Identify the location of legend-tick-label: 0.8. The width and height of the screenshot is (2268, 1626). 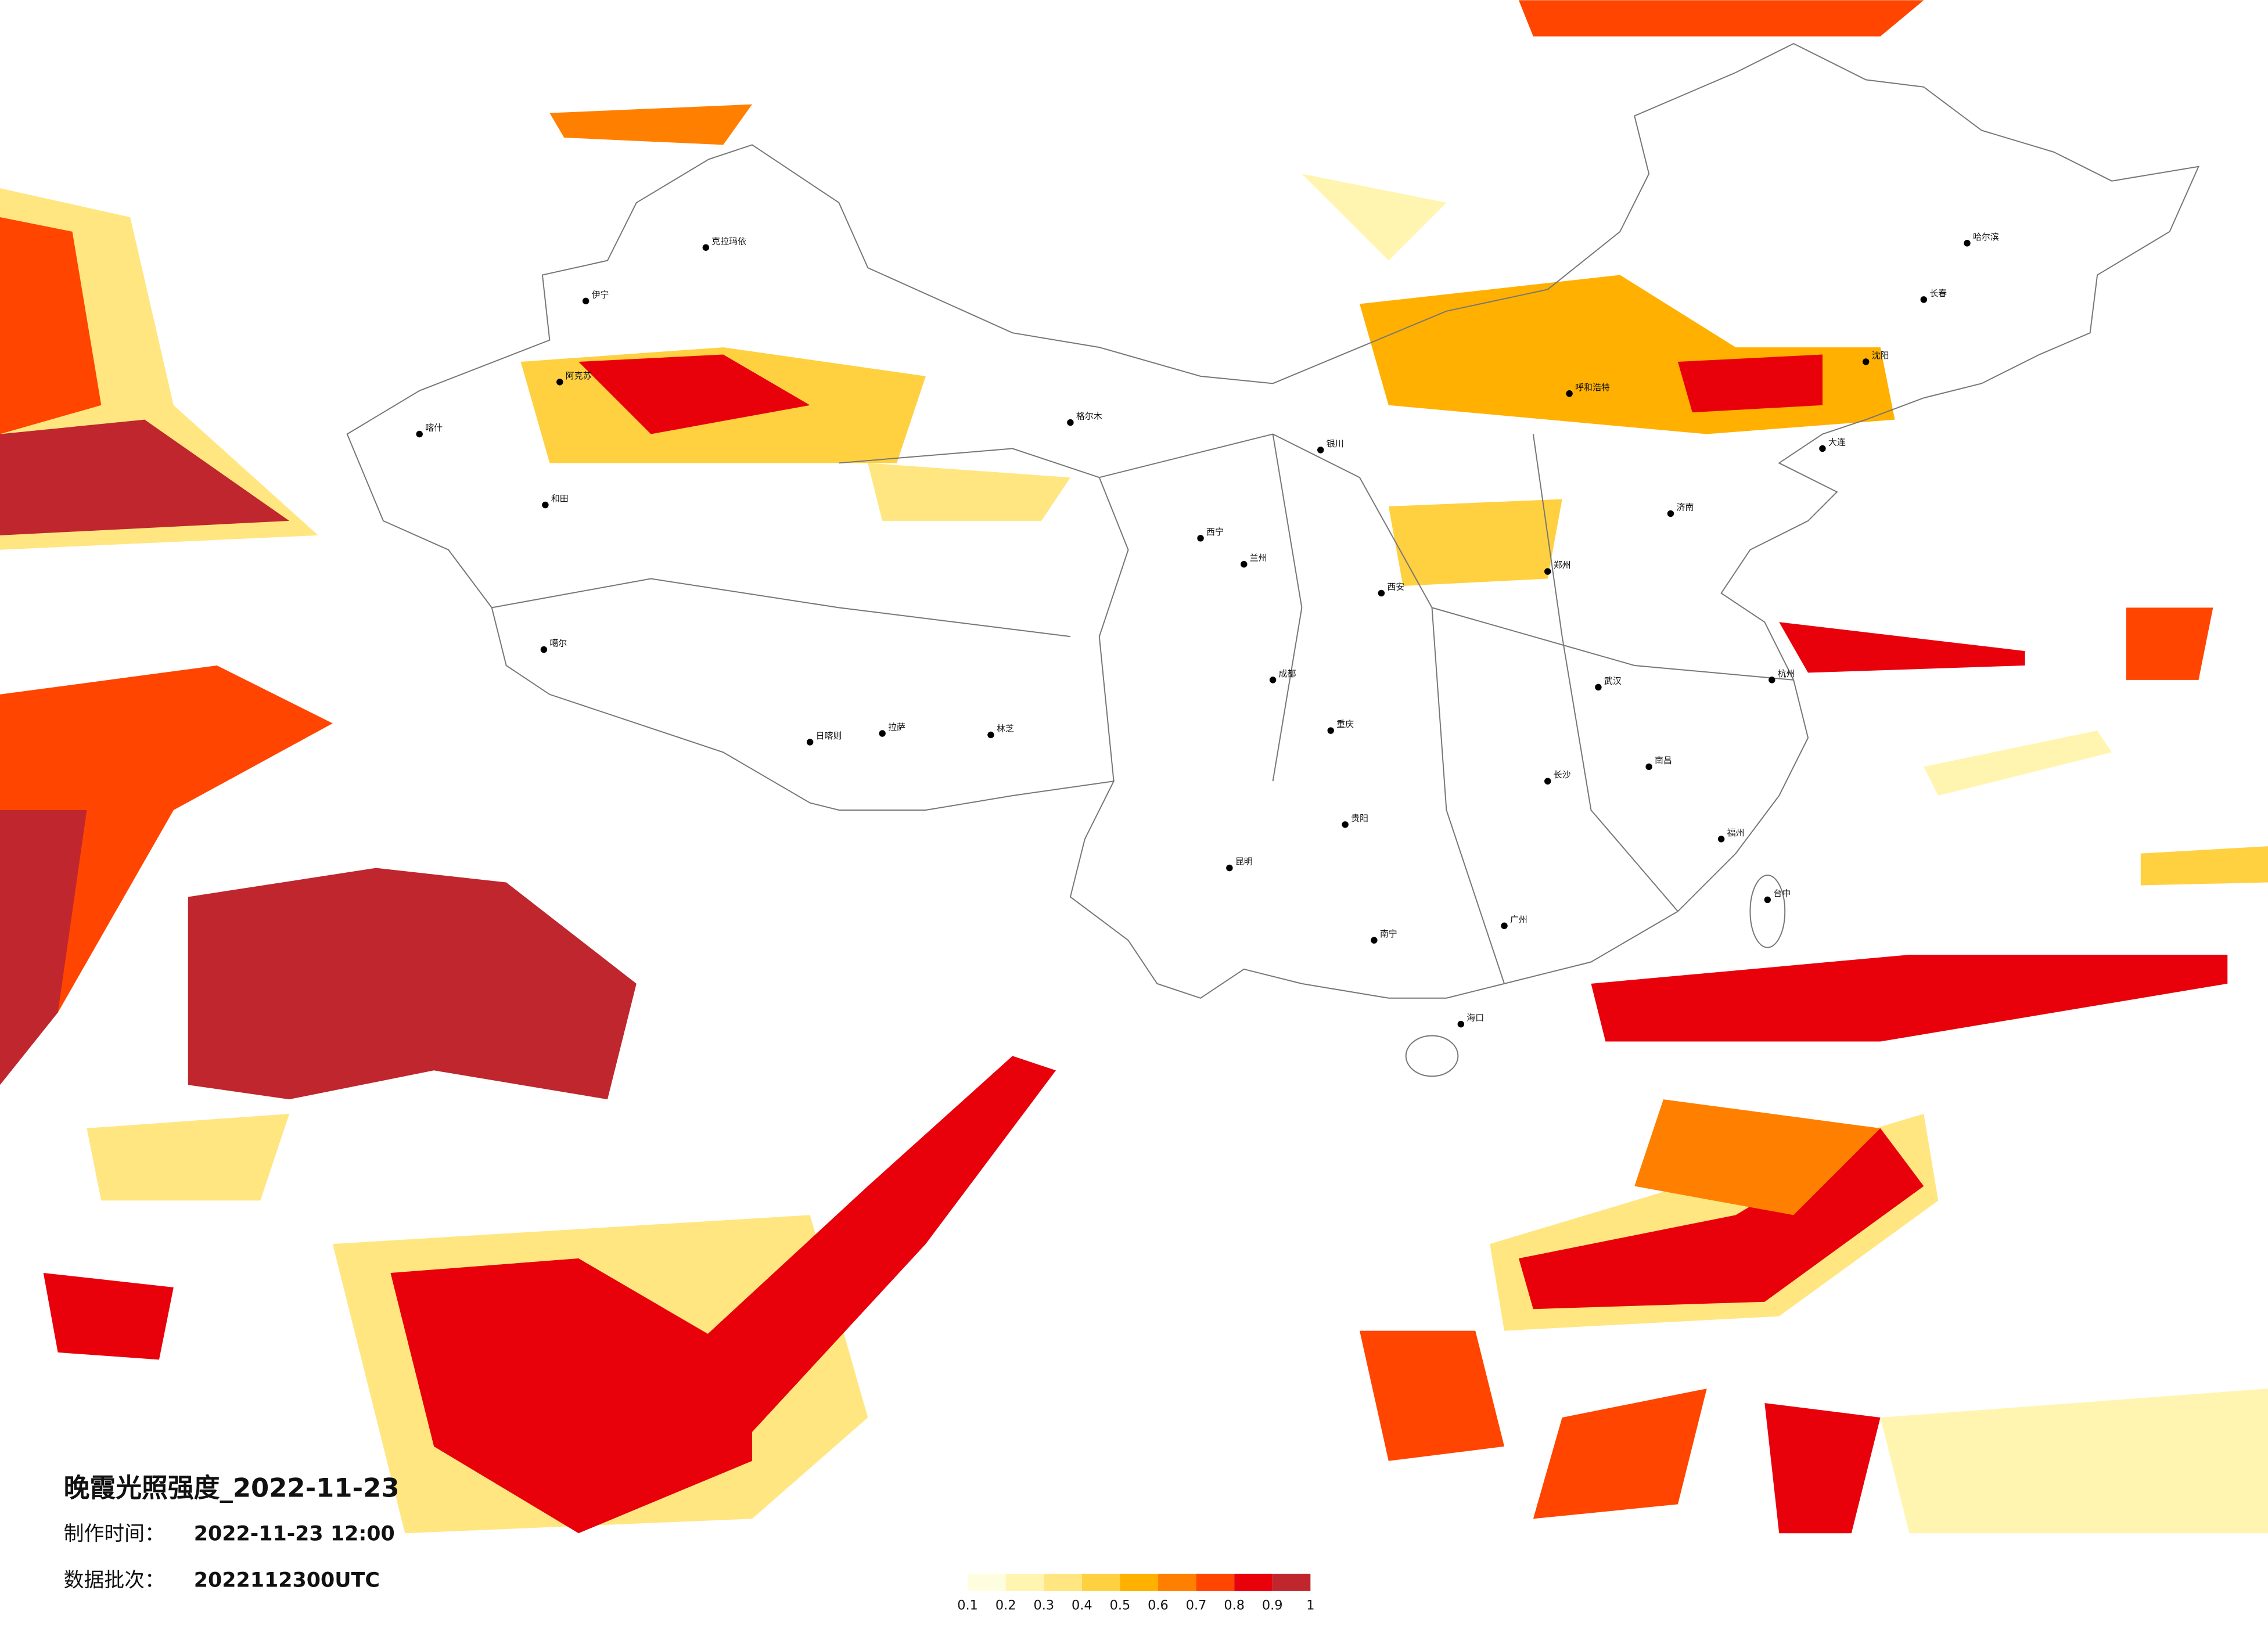
(1234, 1606).